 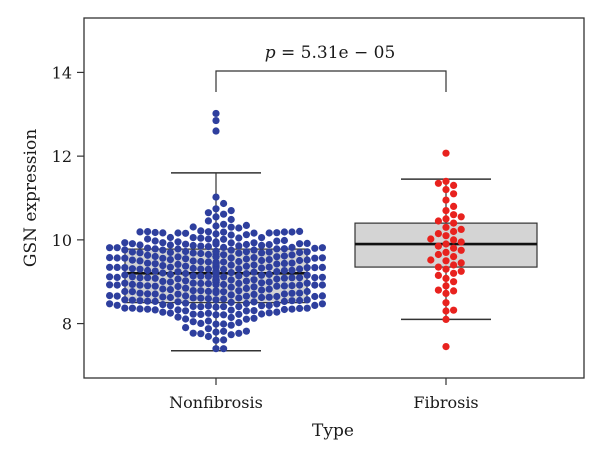 I want to click on y-axis-title: GSN expression, so click(x=31, y=198).